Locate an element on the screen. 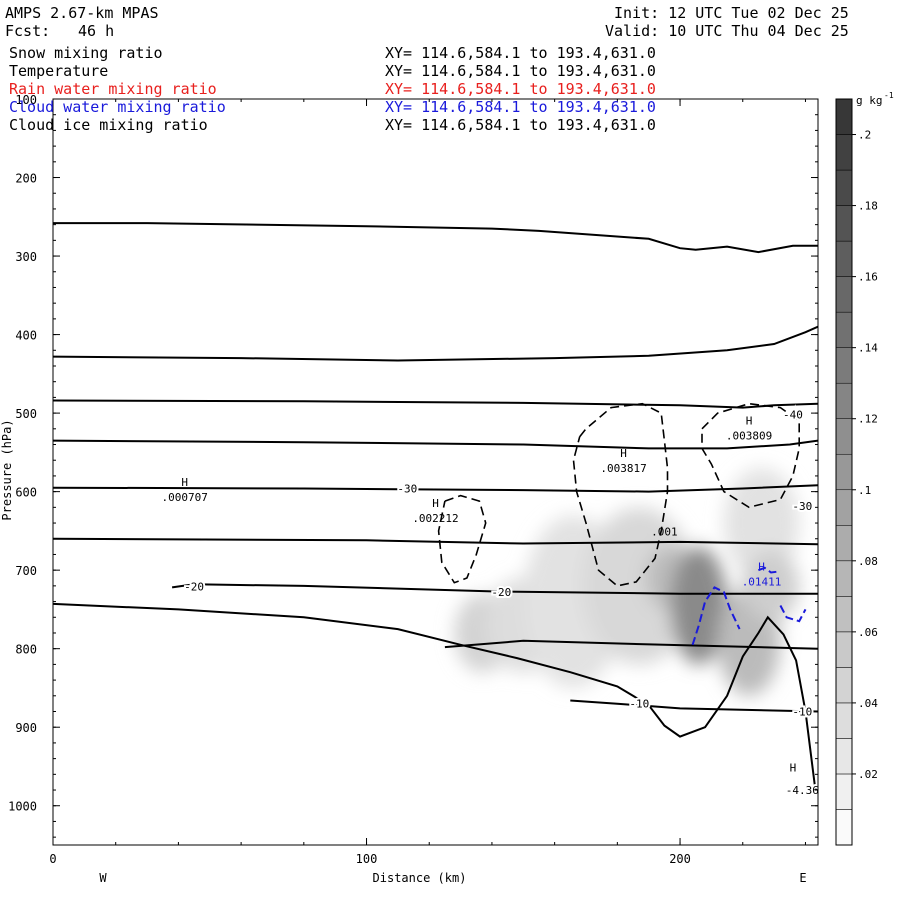 The height and width of the screenshot is (900, 900). contour-label: .001 is located at coordinates (664, 532).